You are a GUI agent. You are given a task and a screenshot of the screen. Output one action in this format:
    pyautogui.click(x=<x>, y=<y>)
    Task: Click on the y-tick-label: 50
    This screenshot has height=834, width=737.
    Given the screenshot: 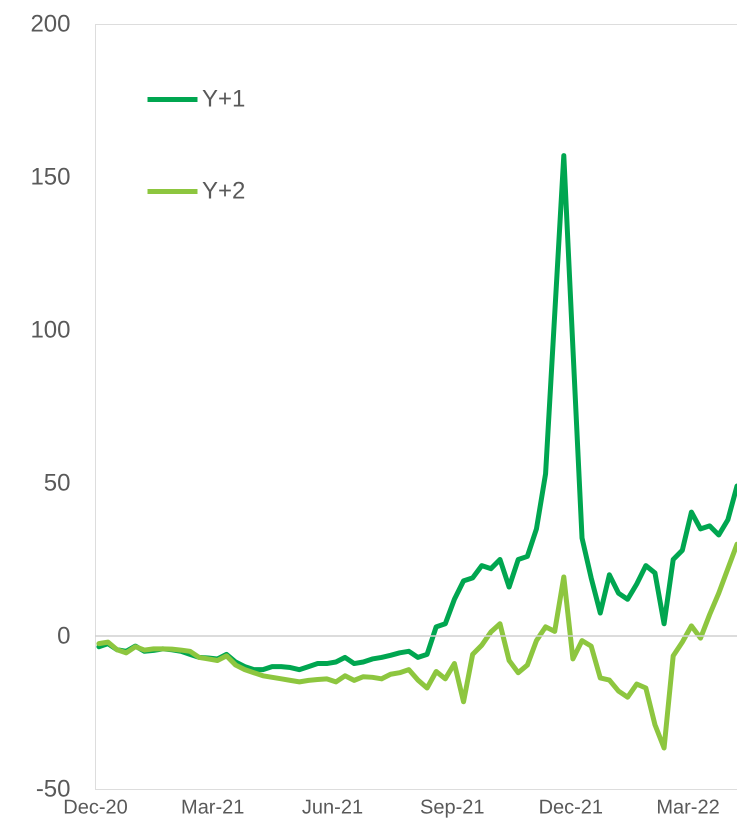 What is the action you would take?
    pyautogui.click(x=57, y=483)
    